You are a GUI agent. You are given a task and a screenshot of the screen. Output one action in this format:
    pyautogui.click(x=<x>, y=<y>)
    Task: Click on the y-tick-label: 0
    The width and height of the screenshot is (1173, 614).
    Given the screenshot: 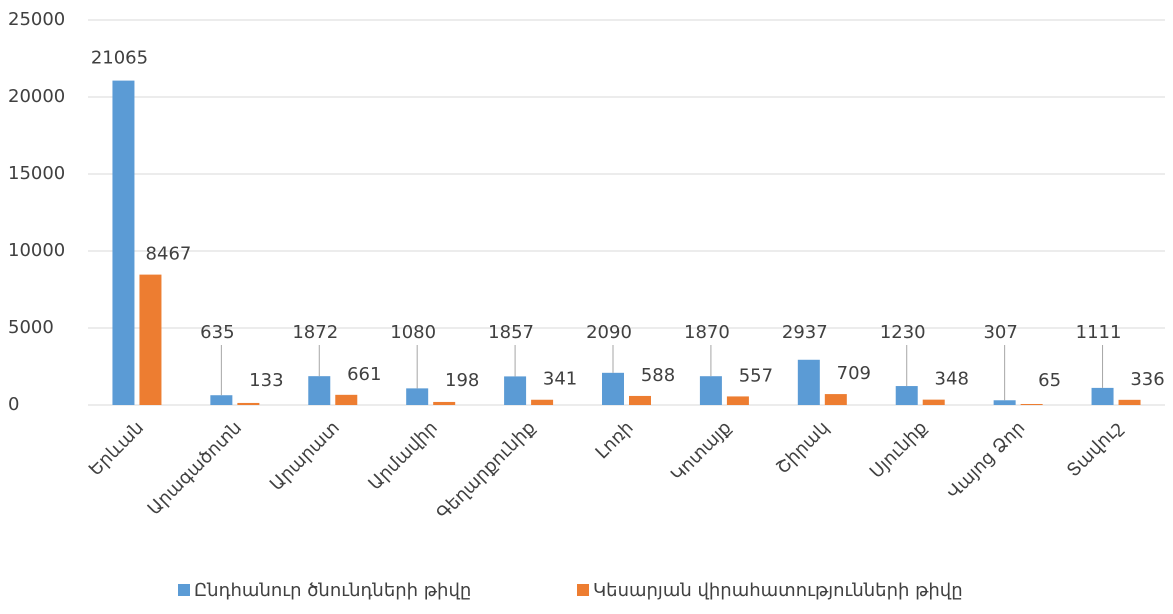 What is the action you would take?
    pyautogui.click(x=13, y=404)
    